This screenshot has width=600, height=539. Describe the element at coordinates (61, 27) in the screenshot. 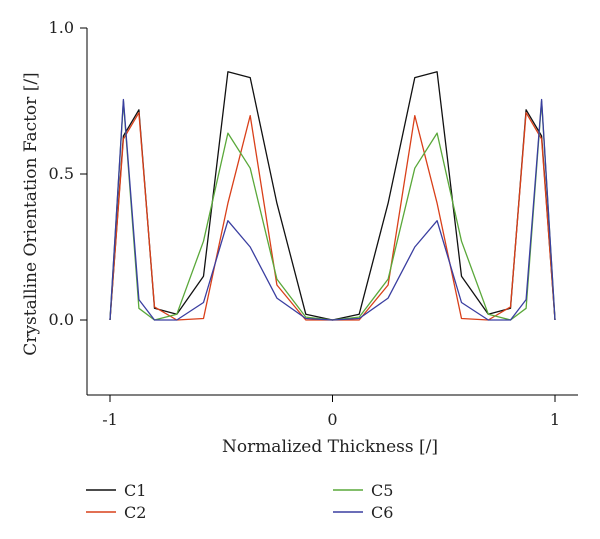

I see `y-tick-label: 1.0` at that location.